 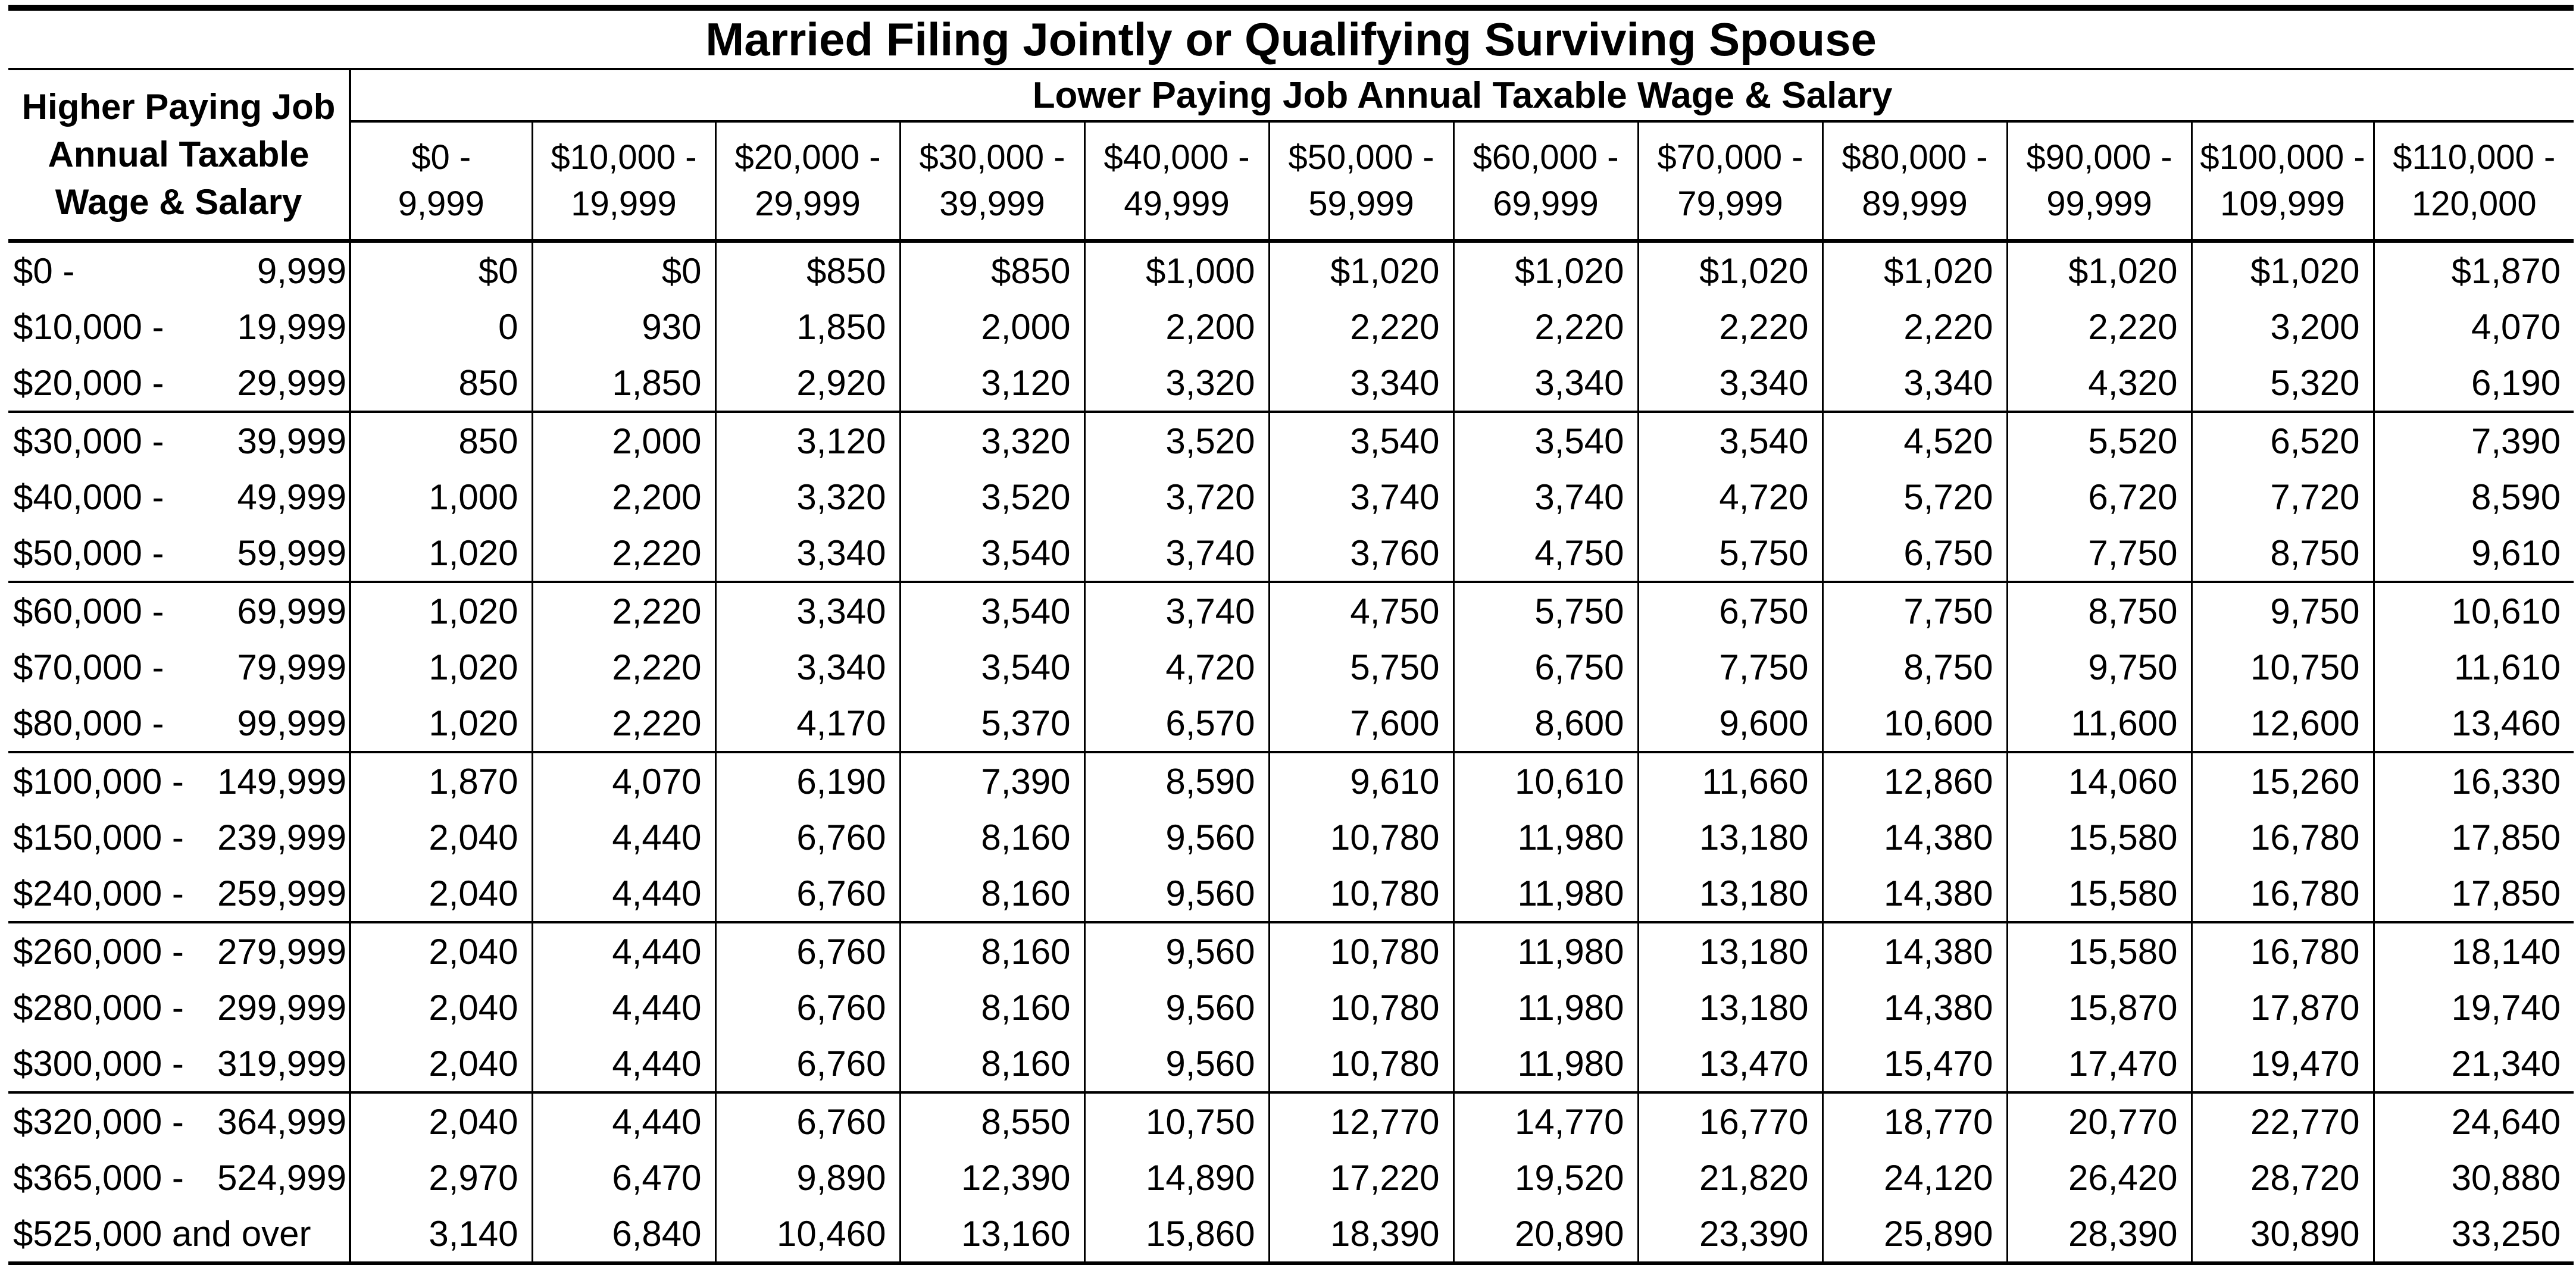 I want to click on table-cell: 8,750, so click(x=1915, y=667).